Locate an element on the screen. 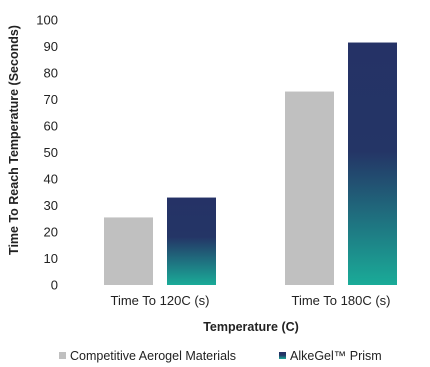  y-tick-label: 40 is located at coordinates (51, 179).